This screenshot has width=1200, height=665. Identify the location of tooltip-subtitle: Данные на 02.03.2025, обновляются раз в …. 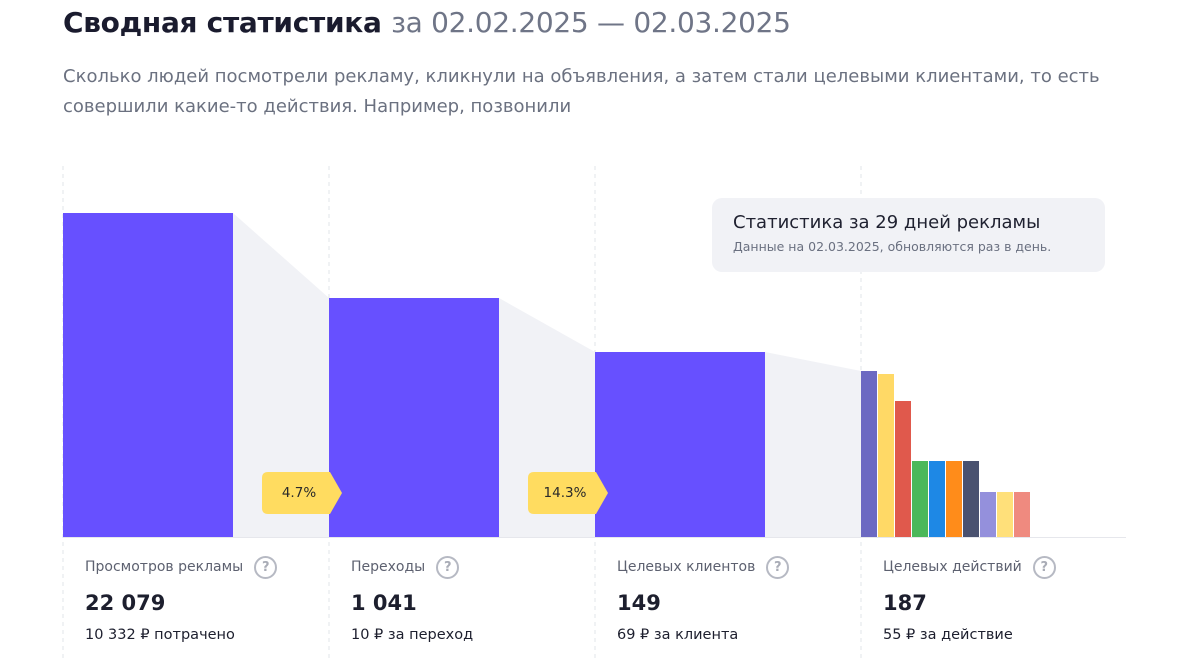
(892, 246).